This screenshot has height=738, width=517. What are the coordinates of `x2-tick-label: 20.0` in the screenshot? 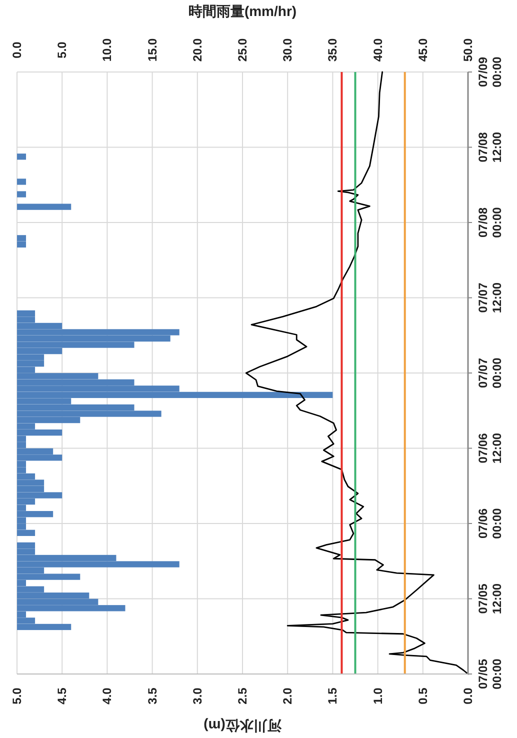 It's located at (197, 50).